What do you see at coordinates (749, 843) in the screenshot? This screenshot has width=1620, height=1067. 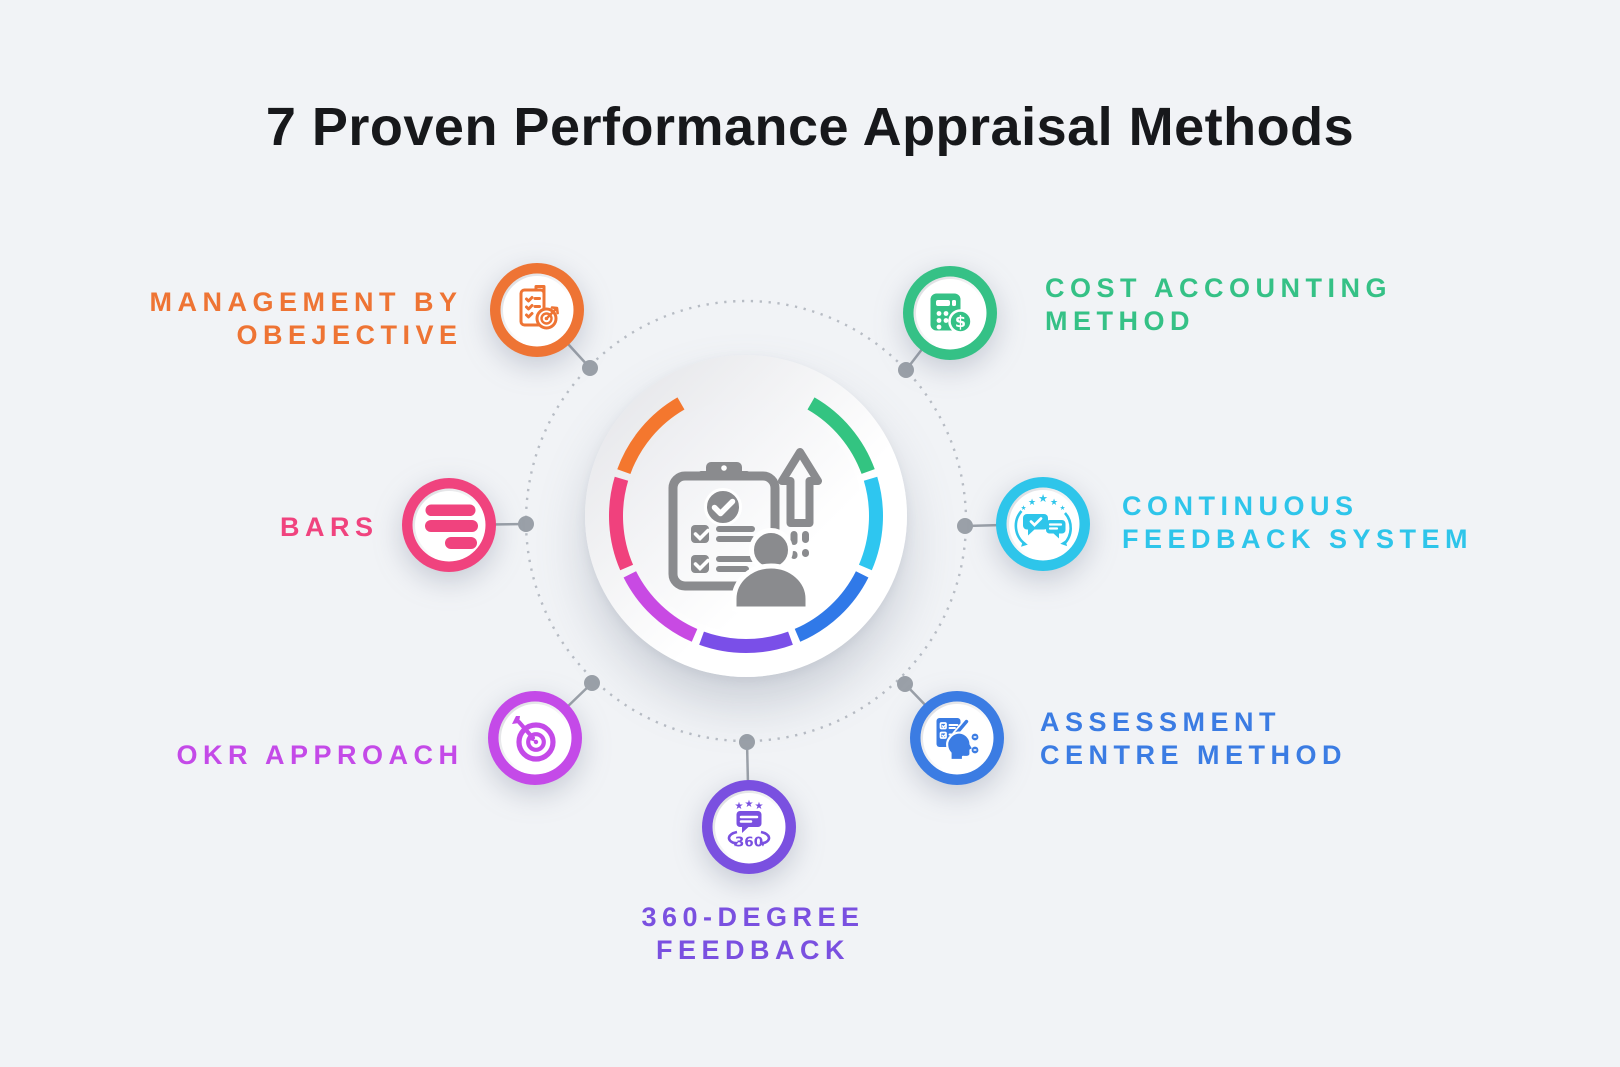 I see `svg-text: 360` at bounding box center [749, 843].